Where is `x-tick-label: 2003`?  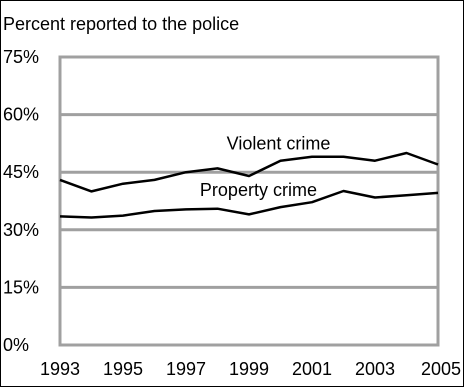 x-tick-label: 2003 is located at coordinates (375, 369).